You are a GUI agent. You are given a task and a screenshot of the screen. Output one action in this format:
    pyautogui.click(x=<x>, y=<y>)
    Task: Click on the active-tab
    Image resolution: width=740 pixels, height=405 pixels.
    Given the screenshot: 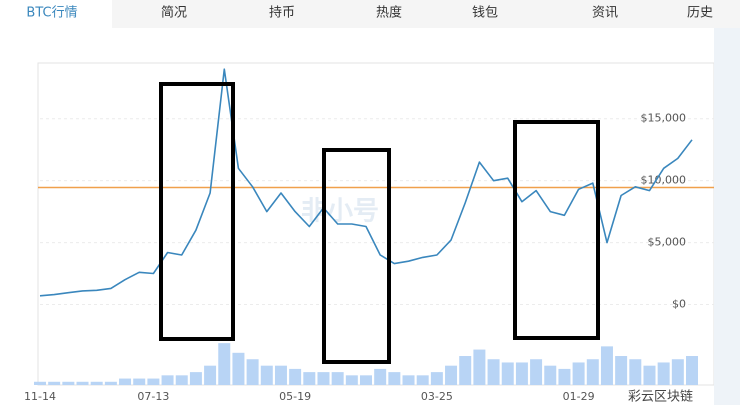 What is the action you would take?
    pyautogui.click(x=56, y=14)
    